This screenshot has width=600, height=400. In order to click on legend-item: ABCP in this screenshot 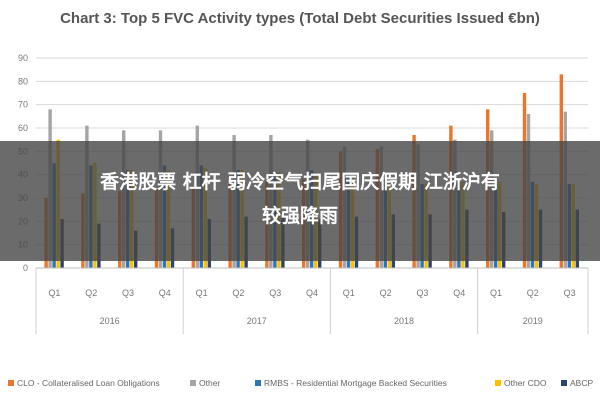, I will do `click(577, 383)`.